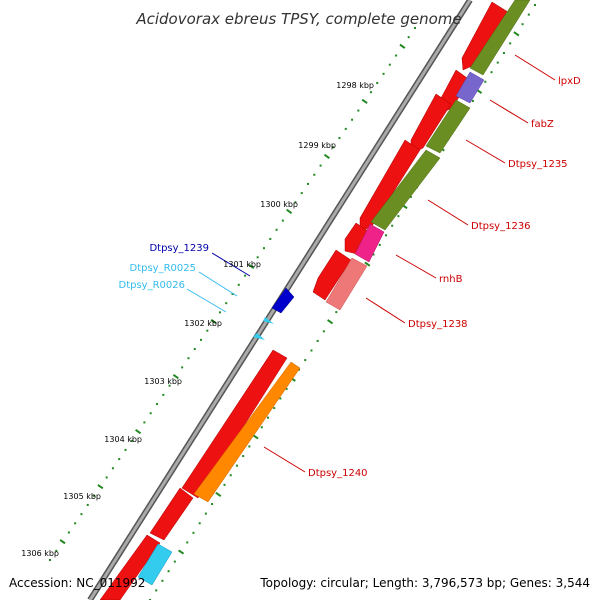  I want to click on gene-label-dtpsy-1235: Dtpsy_1235, so click(538, 164).